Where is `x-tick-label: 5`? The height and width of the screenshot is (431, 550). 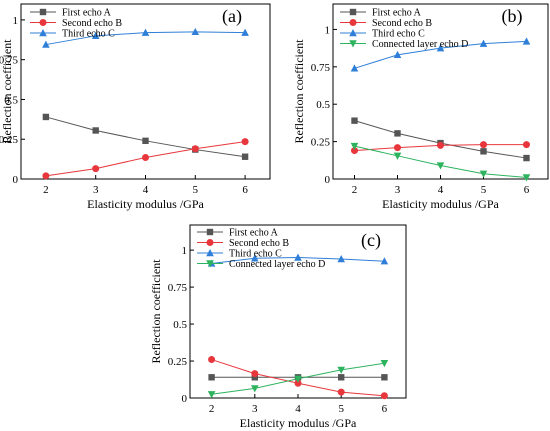 x-tick-label: 5 is located at coordinates (484, 190).